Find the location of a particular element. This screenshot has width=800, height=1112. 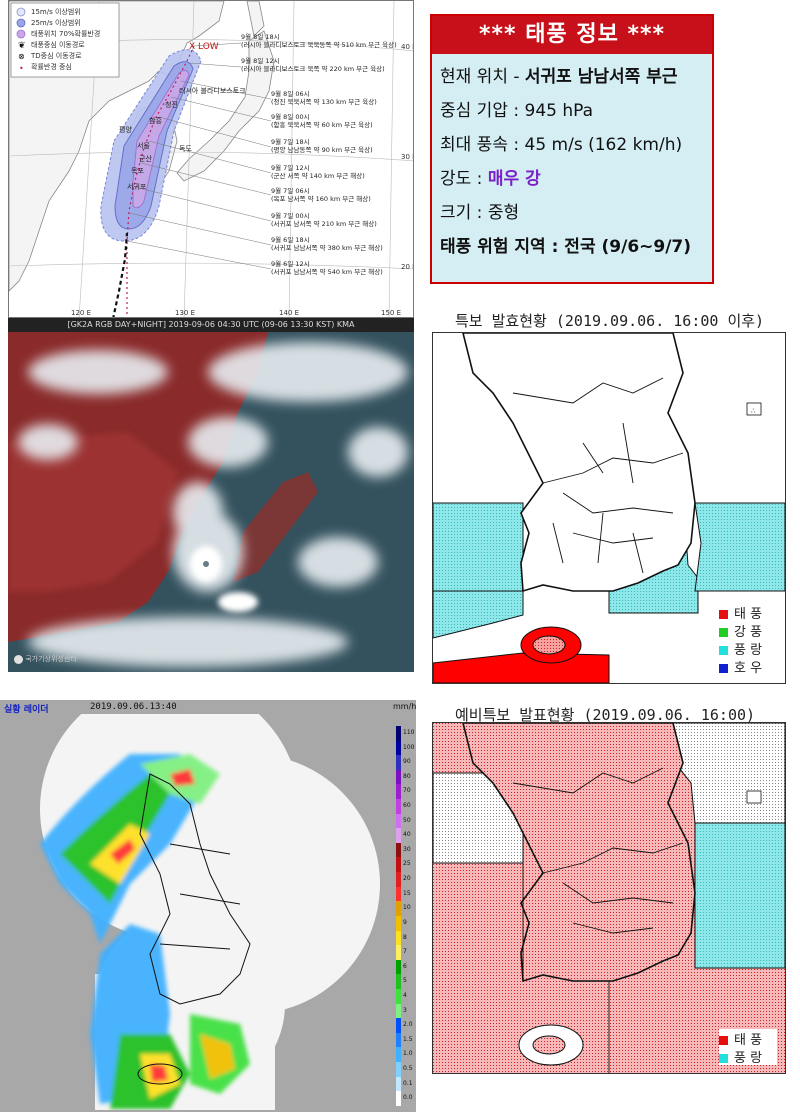

svg-text: 9월 8일 00시 is located at coordinates (290, 116).